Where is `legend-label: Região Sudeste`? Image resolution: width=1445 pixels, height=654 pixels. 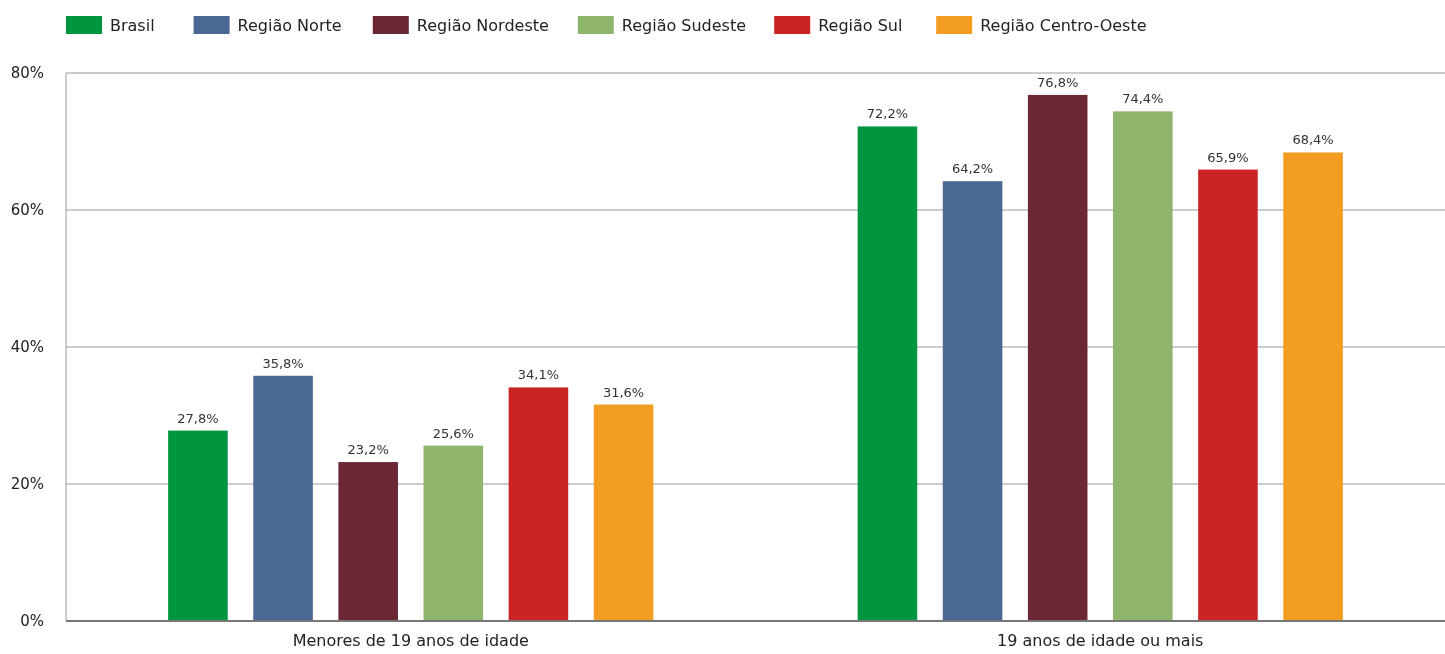 legend-label: Região Sudeste is located at coordinates (684, 25).